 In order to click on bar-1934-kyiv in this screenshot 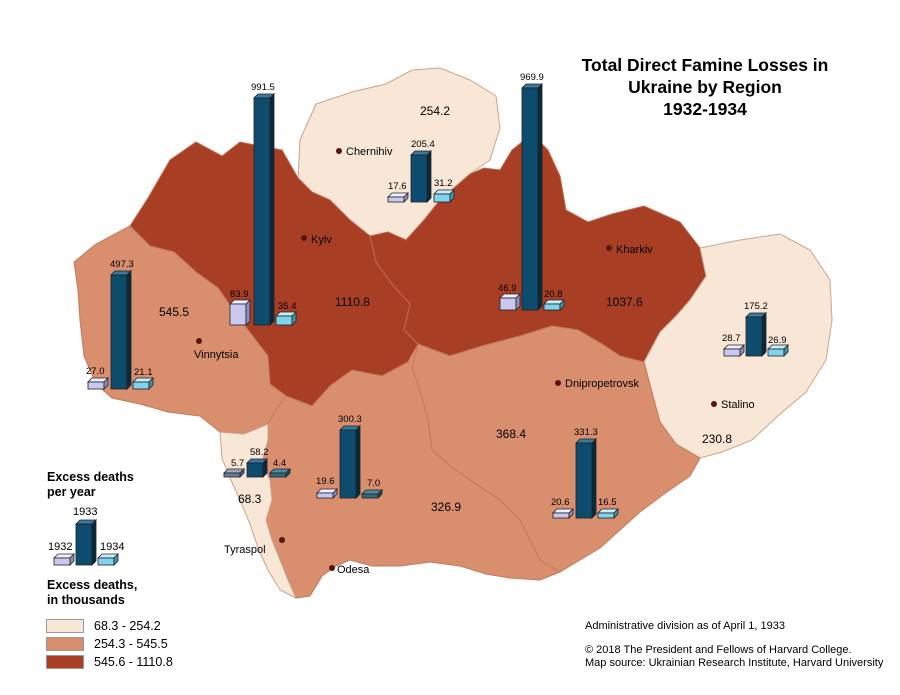, I will do `click(284, 320)`.